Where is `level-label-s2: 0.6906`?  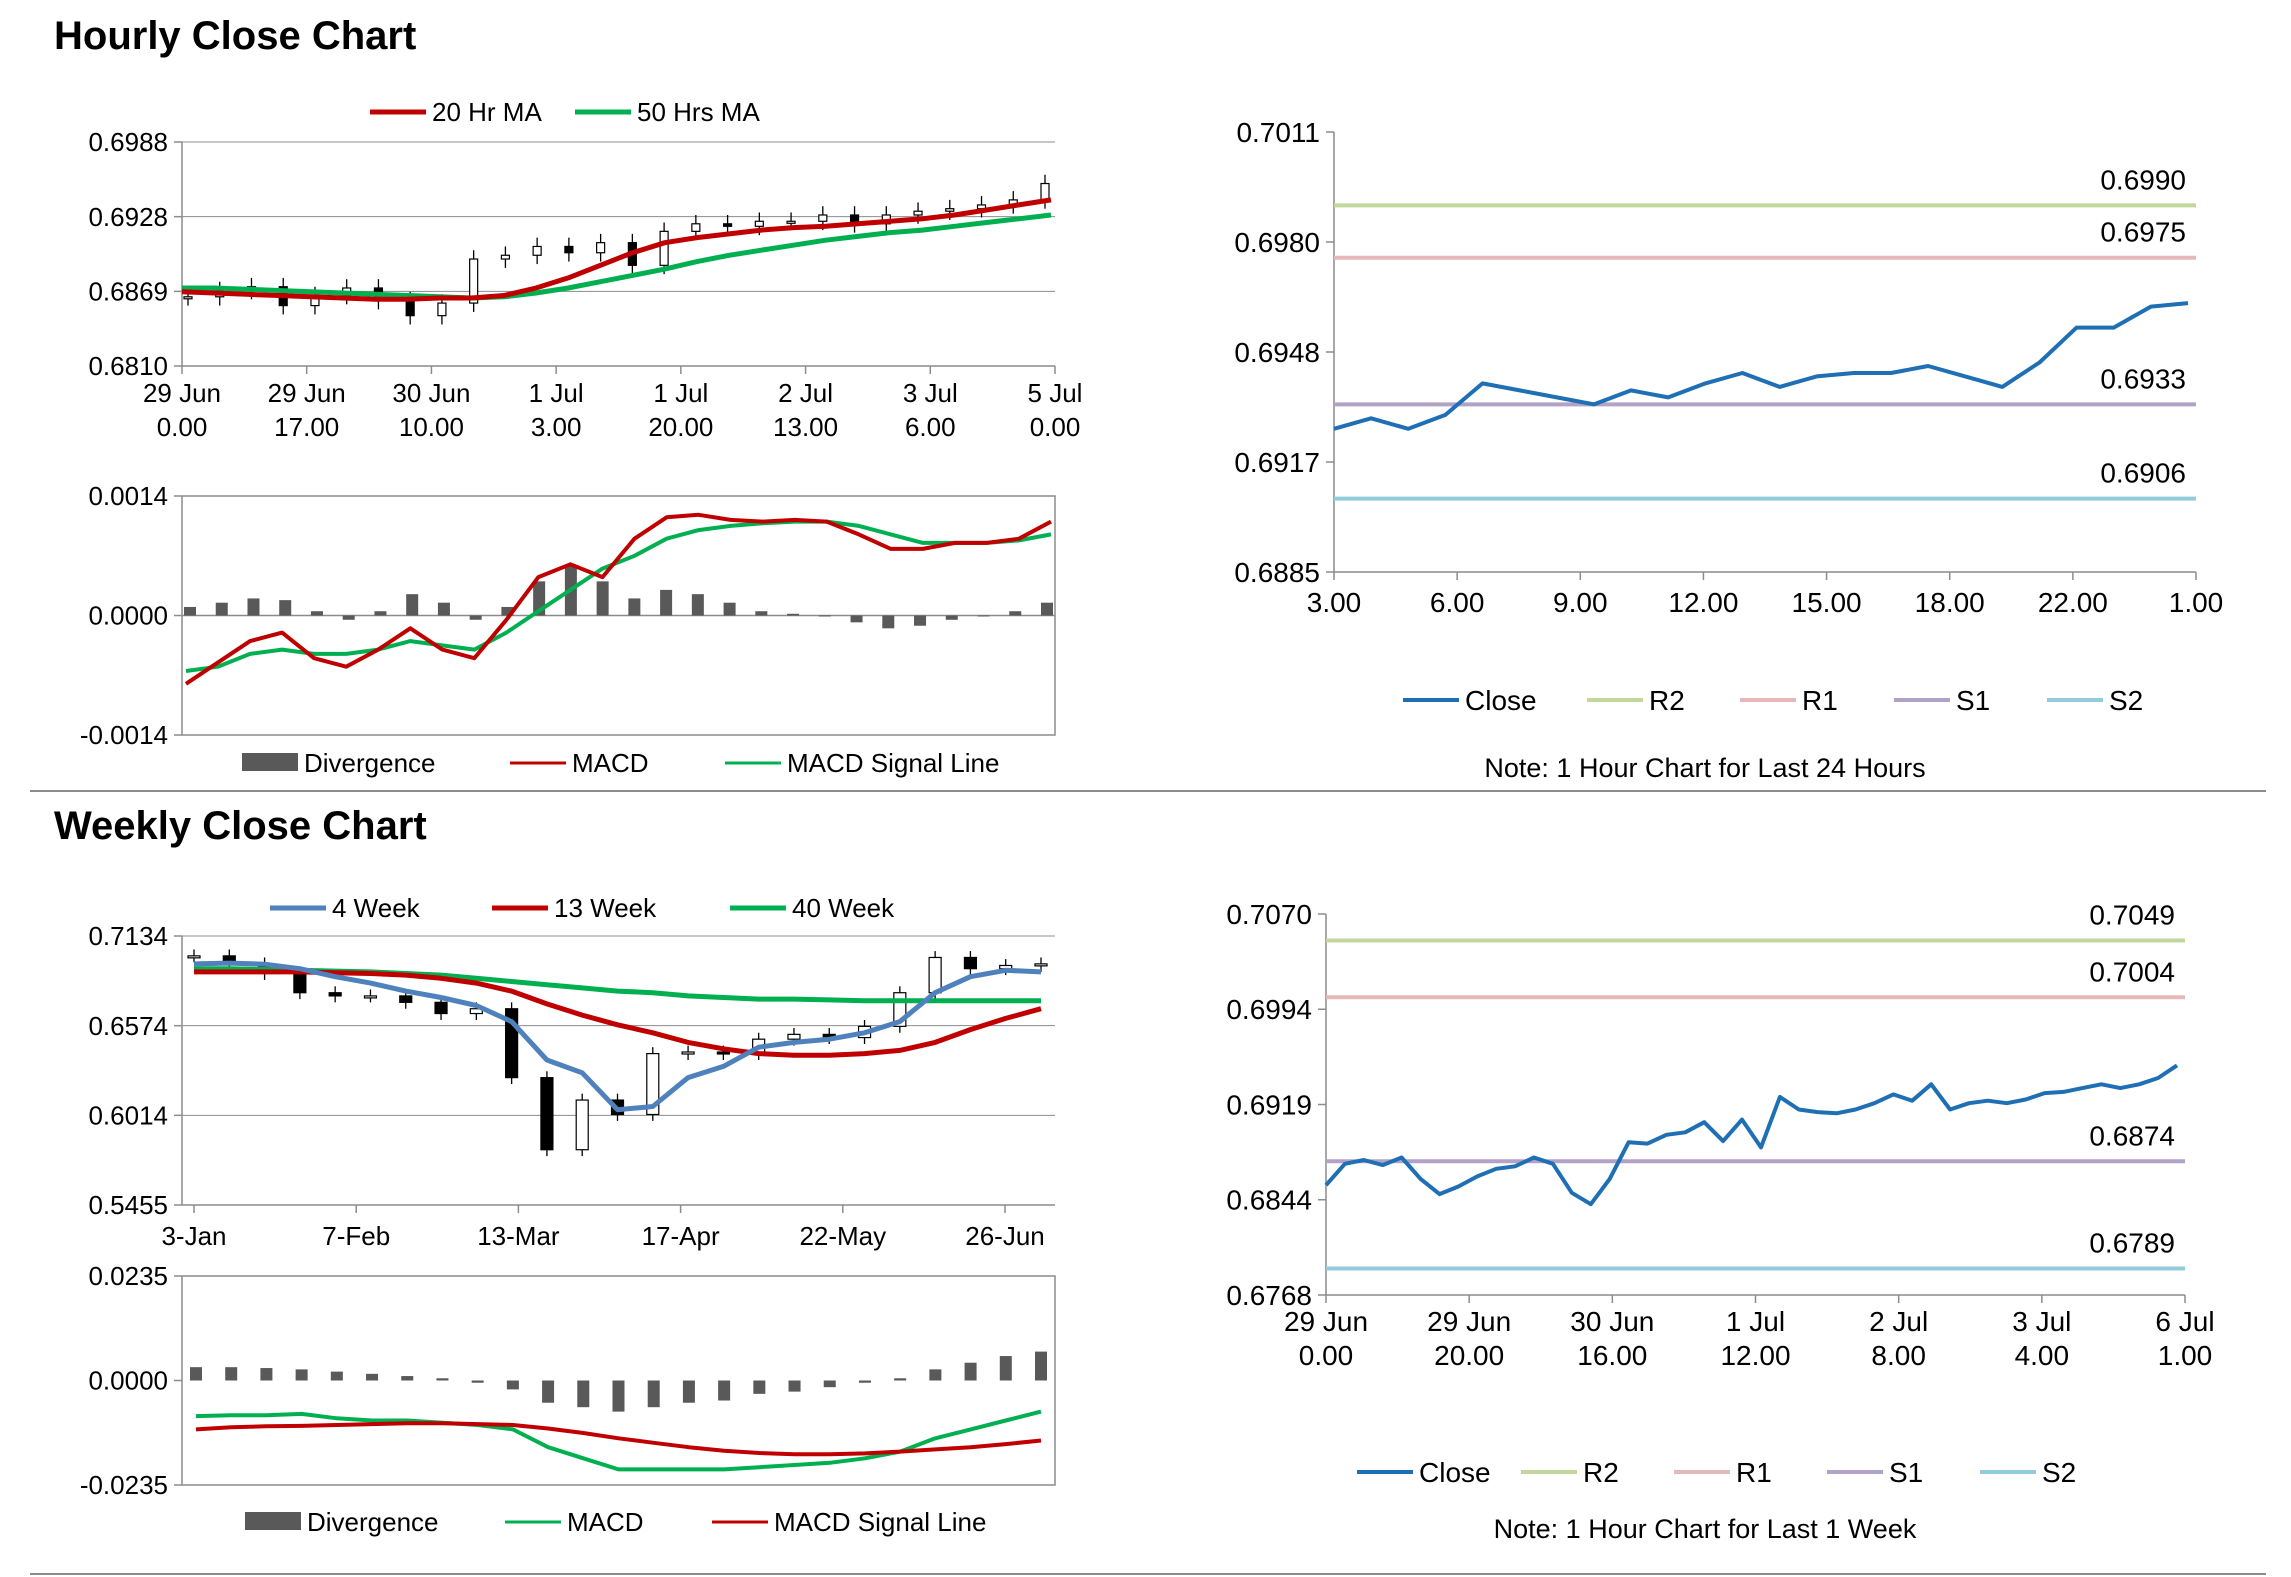
level-label-s2: 0.6906 is located at coordinates (2143, 473).